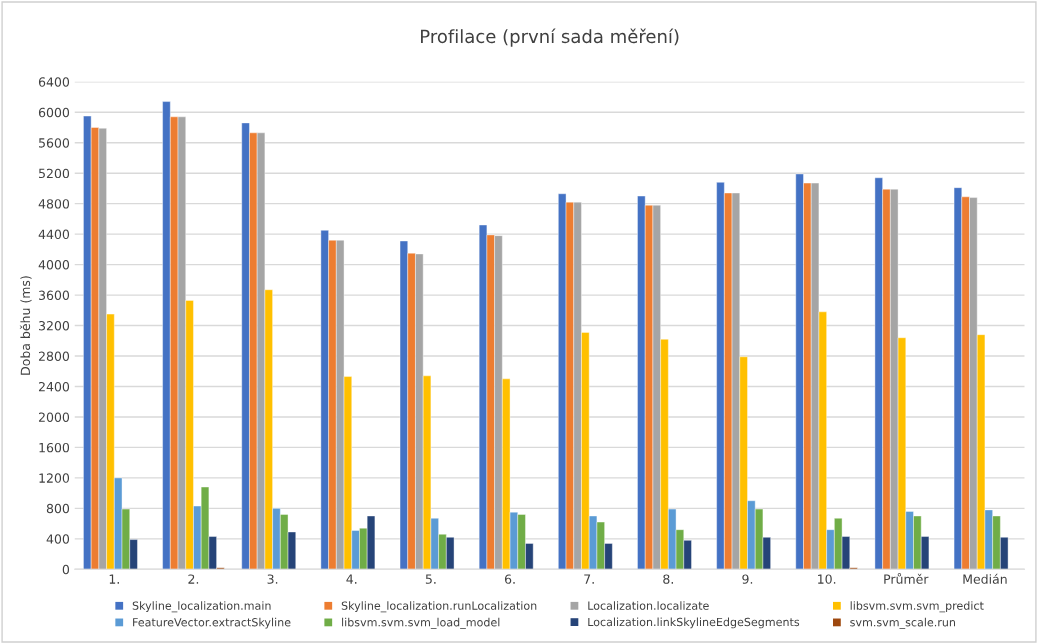 This screenshot has width=1038, height=644. What do you see at coordinates (58, 508) in the screenshot?
I see `y-tick-label: 800` at bounding box center [58, 508].